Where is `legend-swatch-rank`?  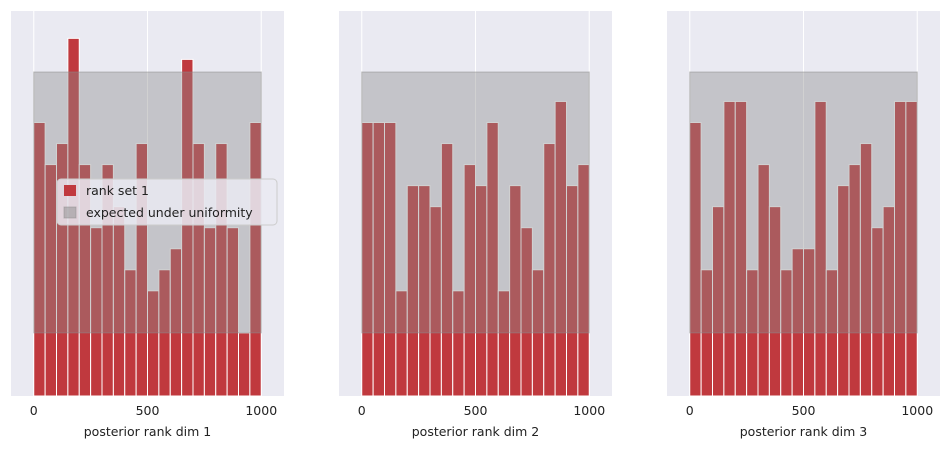 legend-swatch-rank is located at coordinates (70, 190).